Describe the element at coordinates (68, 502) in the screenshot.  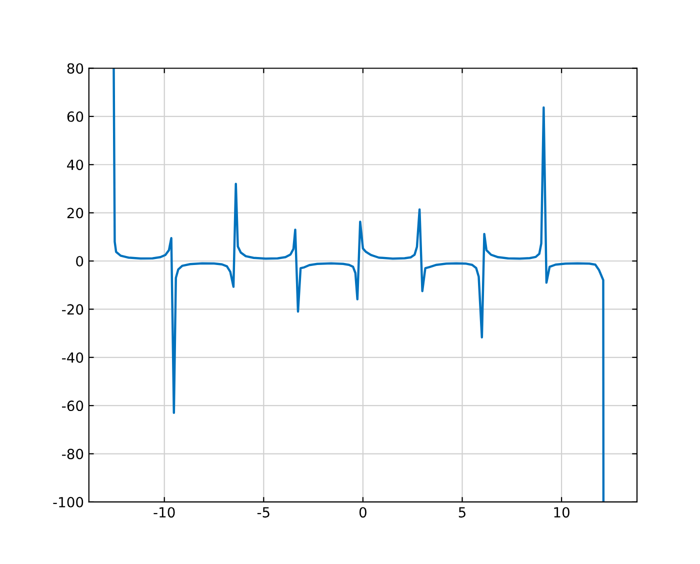
I see `y-tick-label: -100` at that location.